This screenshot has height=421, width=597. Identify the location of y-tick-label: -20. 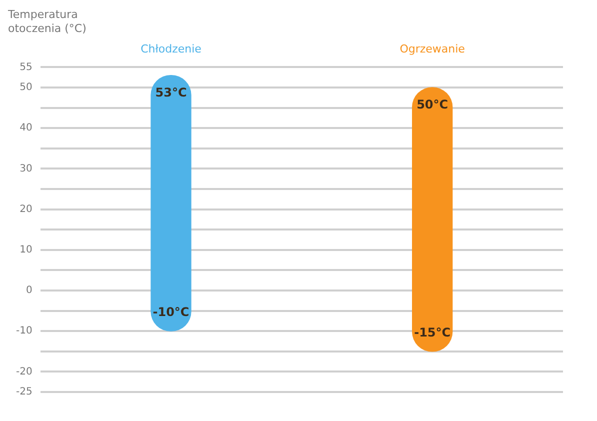
(24, 372).